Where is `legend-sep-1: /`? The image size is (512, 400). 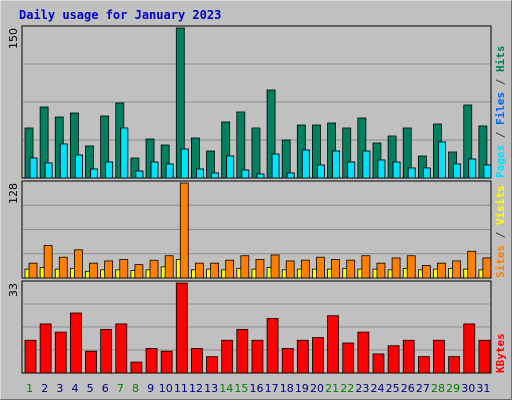 legend-sep-1: / is located at coordinates (500, 135).